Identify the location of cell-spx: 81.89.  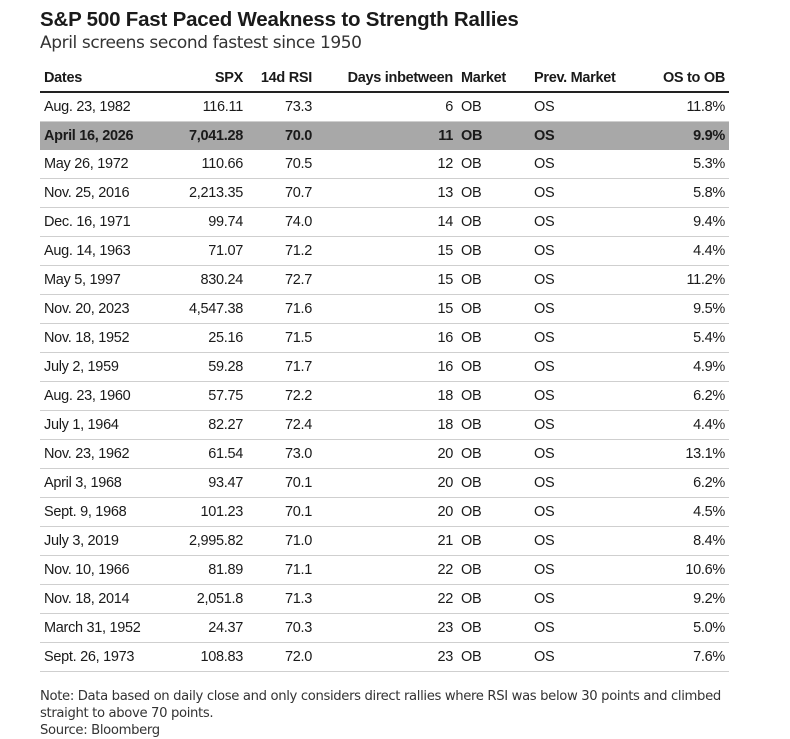
(203, 570).